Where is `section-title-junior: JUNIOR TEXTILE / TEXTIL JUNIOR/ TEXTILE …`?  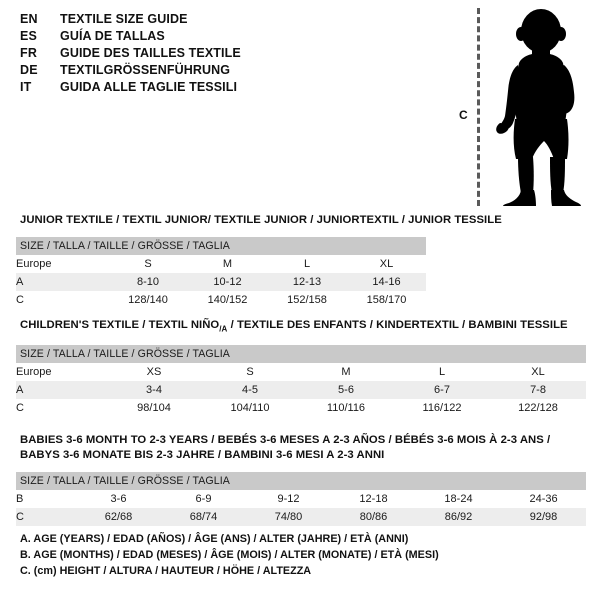 section-title-junior: JUNIOR TEXTILE / TEXTIL JUNIOR/ TEXTILE … is located at coordinates (261, 220).